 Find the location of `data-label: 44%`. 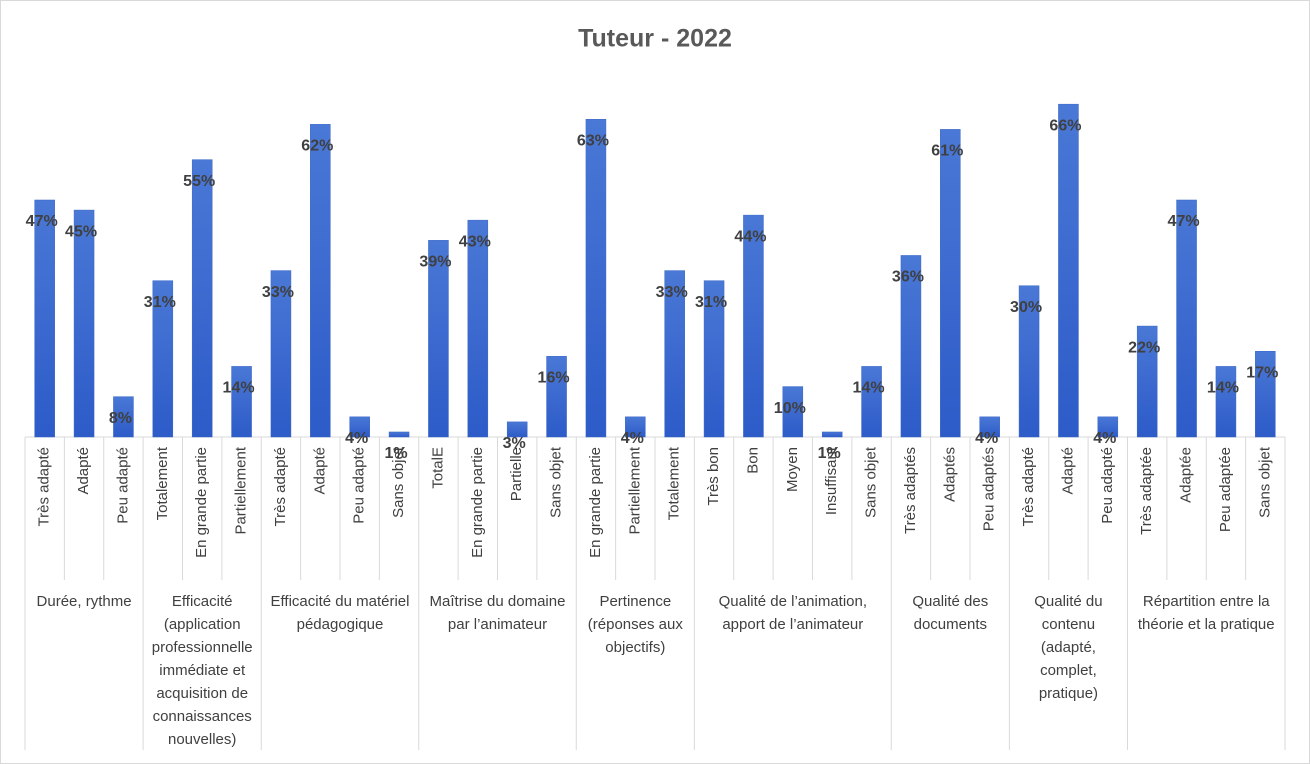

data-label: 44% is located at coordinates (750, 236).